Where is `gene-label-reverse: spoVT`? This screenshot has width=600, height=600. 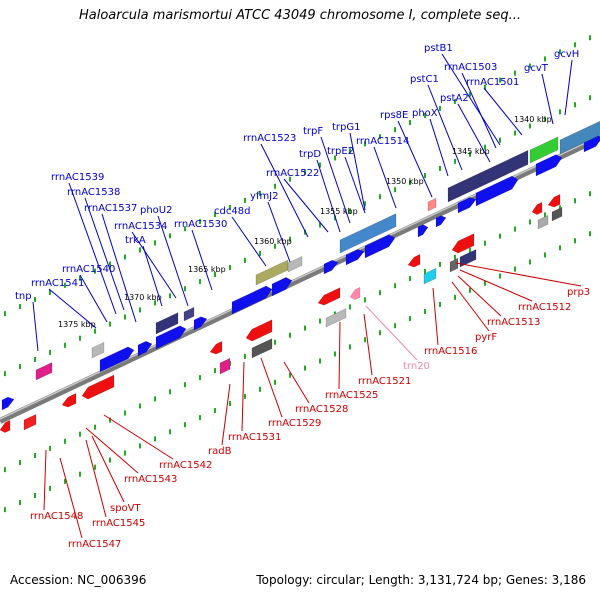
gene-label-reverse: spoVT is located at coordinates (126, 508).